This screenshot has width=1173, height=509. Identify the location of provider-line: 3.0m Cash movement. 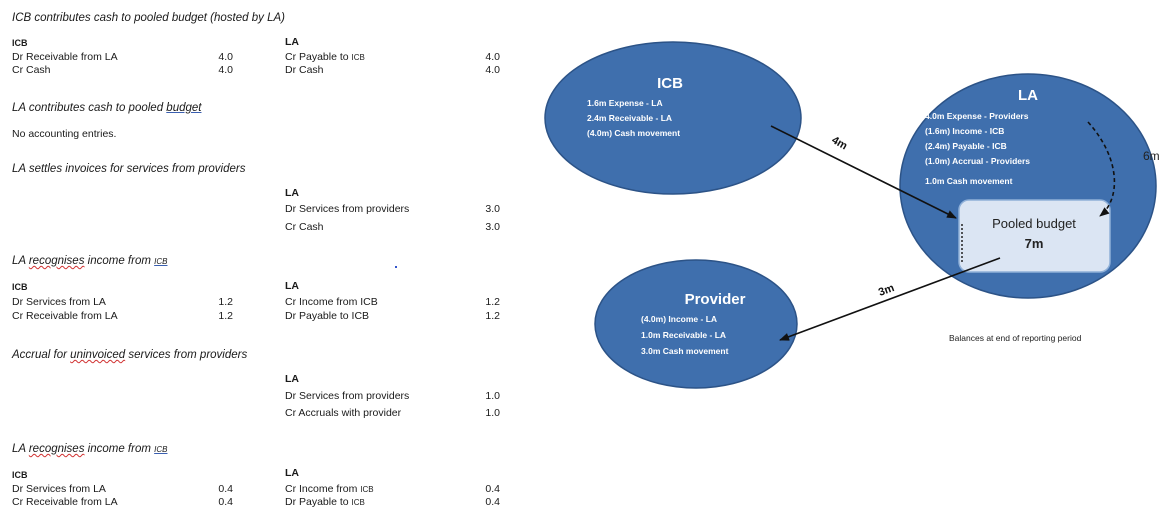
(685, 351).